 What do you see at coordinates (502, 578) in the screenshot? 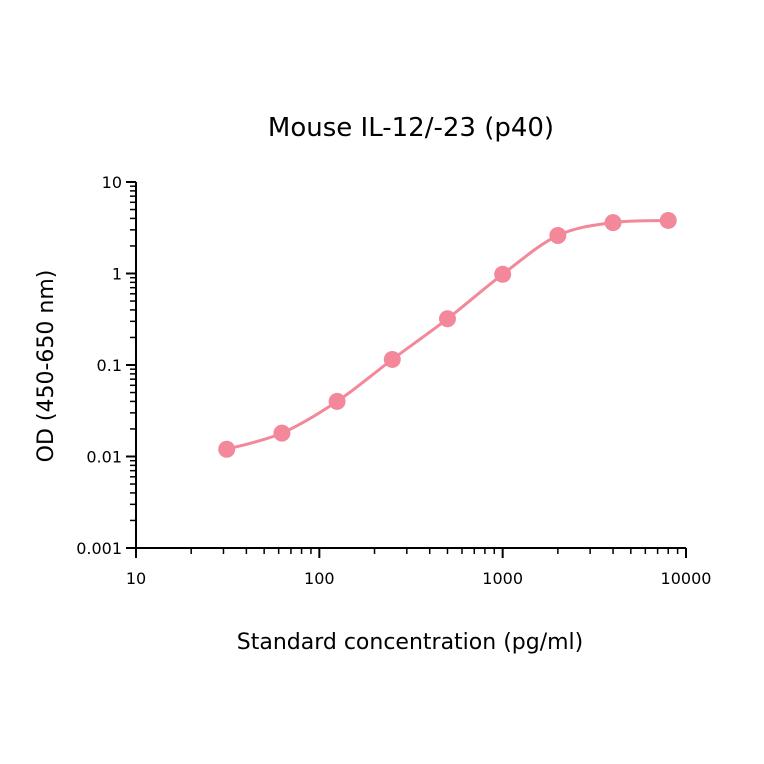
I see `x-tick-label: 1000` at bounding box center [502, 578].